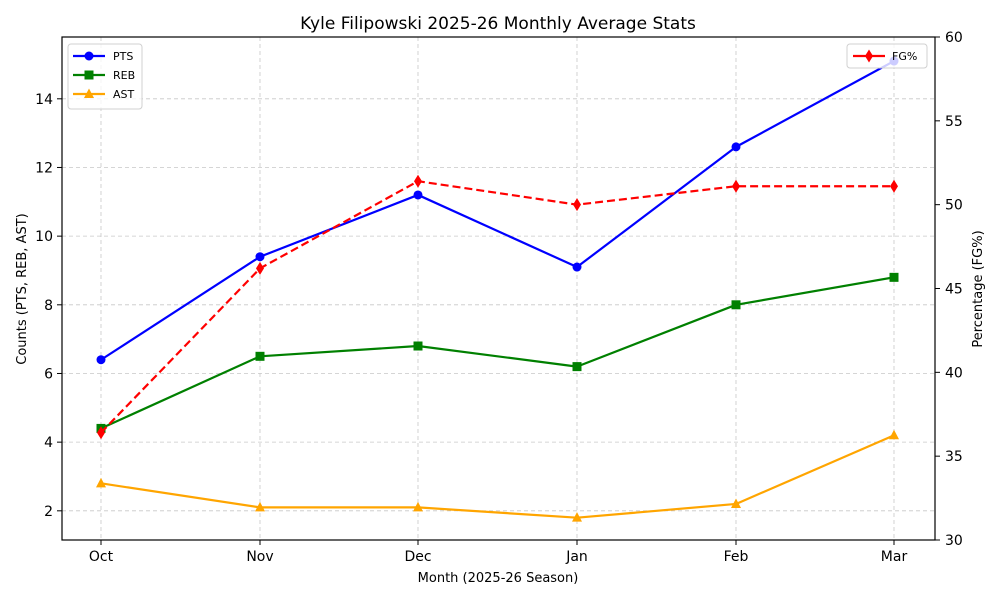  What do you see at coordinates (89, 56) in the screenshot?
I see `legend-marker-pts` at bounding box center [89, 56].